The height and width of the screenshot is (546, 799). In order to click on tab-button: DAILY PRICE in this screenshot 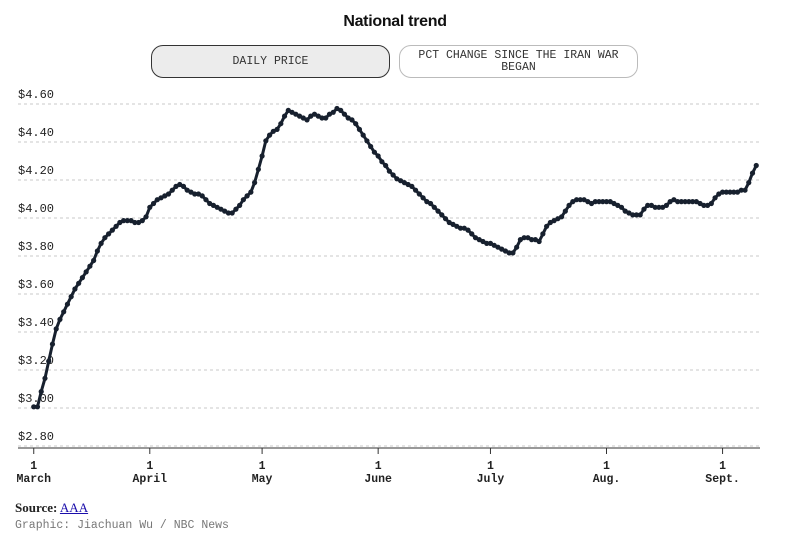, I will do `click(270, 61)`.